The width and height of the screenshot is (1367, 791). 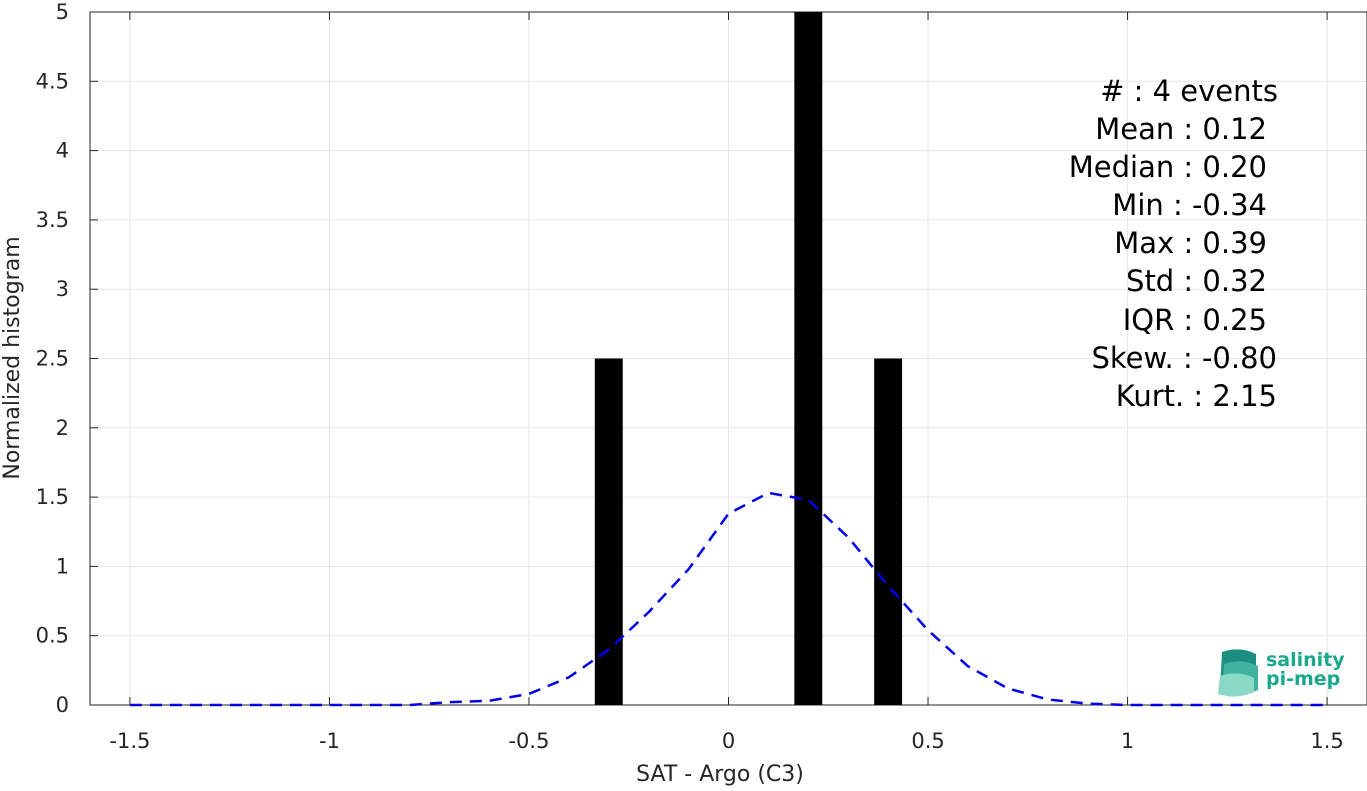 I want to click on stat-mean: Mean : 0.12, so click(x=1181, y=129).